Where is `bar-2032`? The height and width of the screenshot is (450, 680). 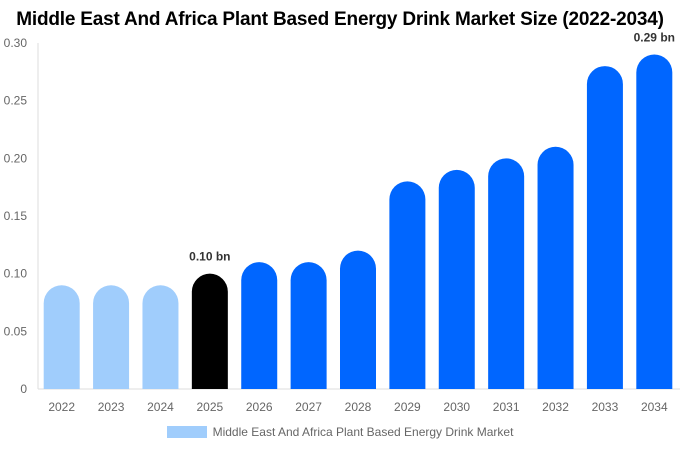
bar-2032 is located at coordinates (555, 267).